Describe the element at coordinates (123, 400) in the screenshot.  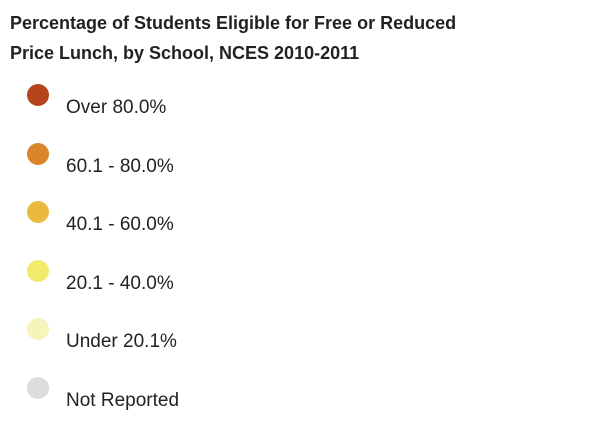
I see `legend-label: Not Reported` at that location.